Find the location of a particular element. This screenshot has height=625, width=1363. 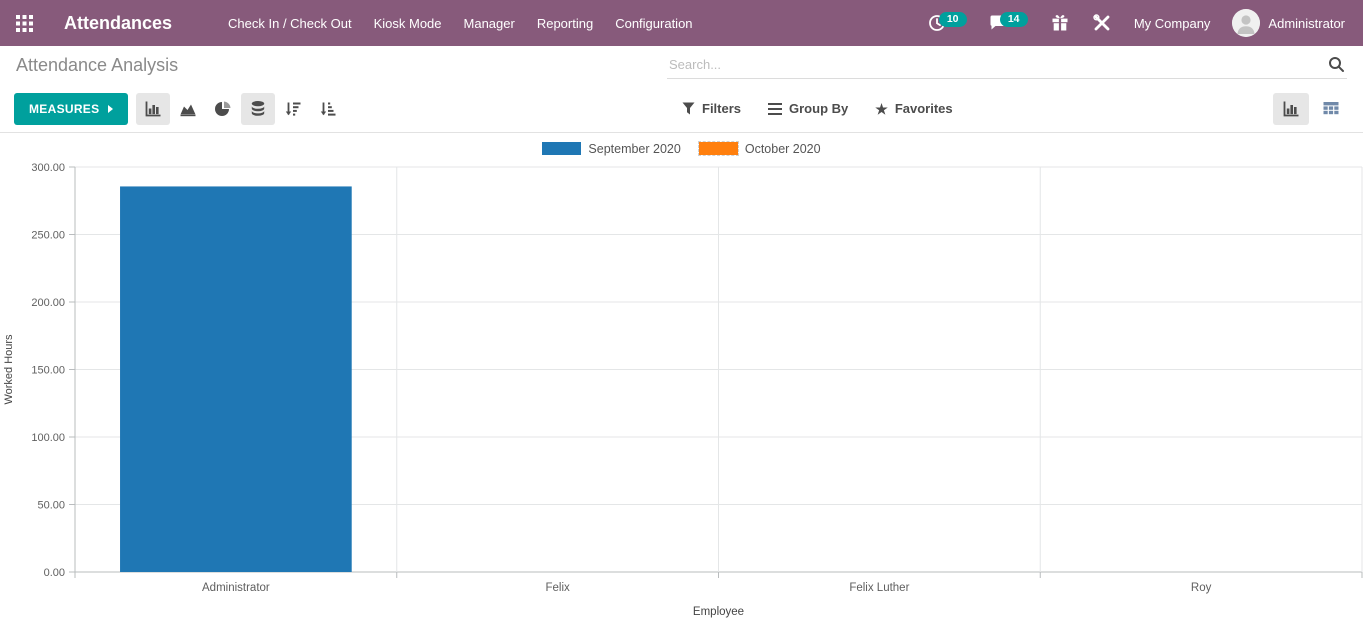

user-menu: Administrator is located at coordinates (1285, 23).